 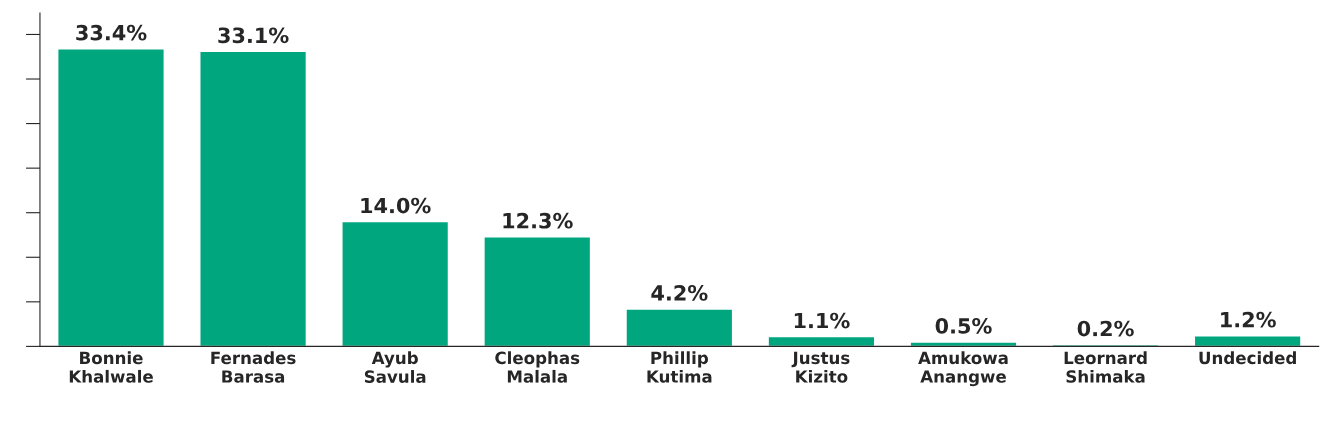 I want to click on x-tick-label: Bonnie Khalwale, so click(x=111, y=367).